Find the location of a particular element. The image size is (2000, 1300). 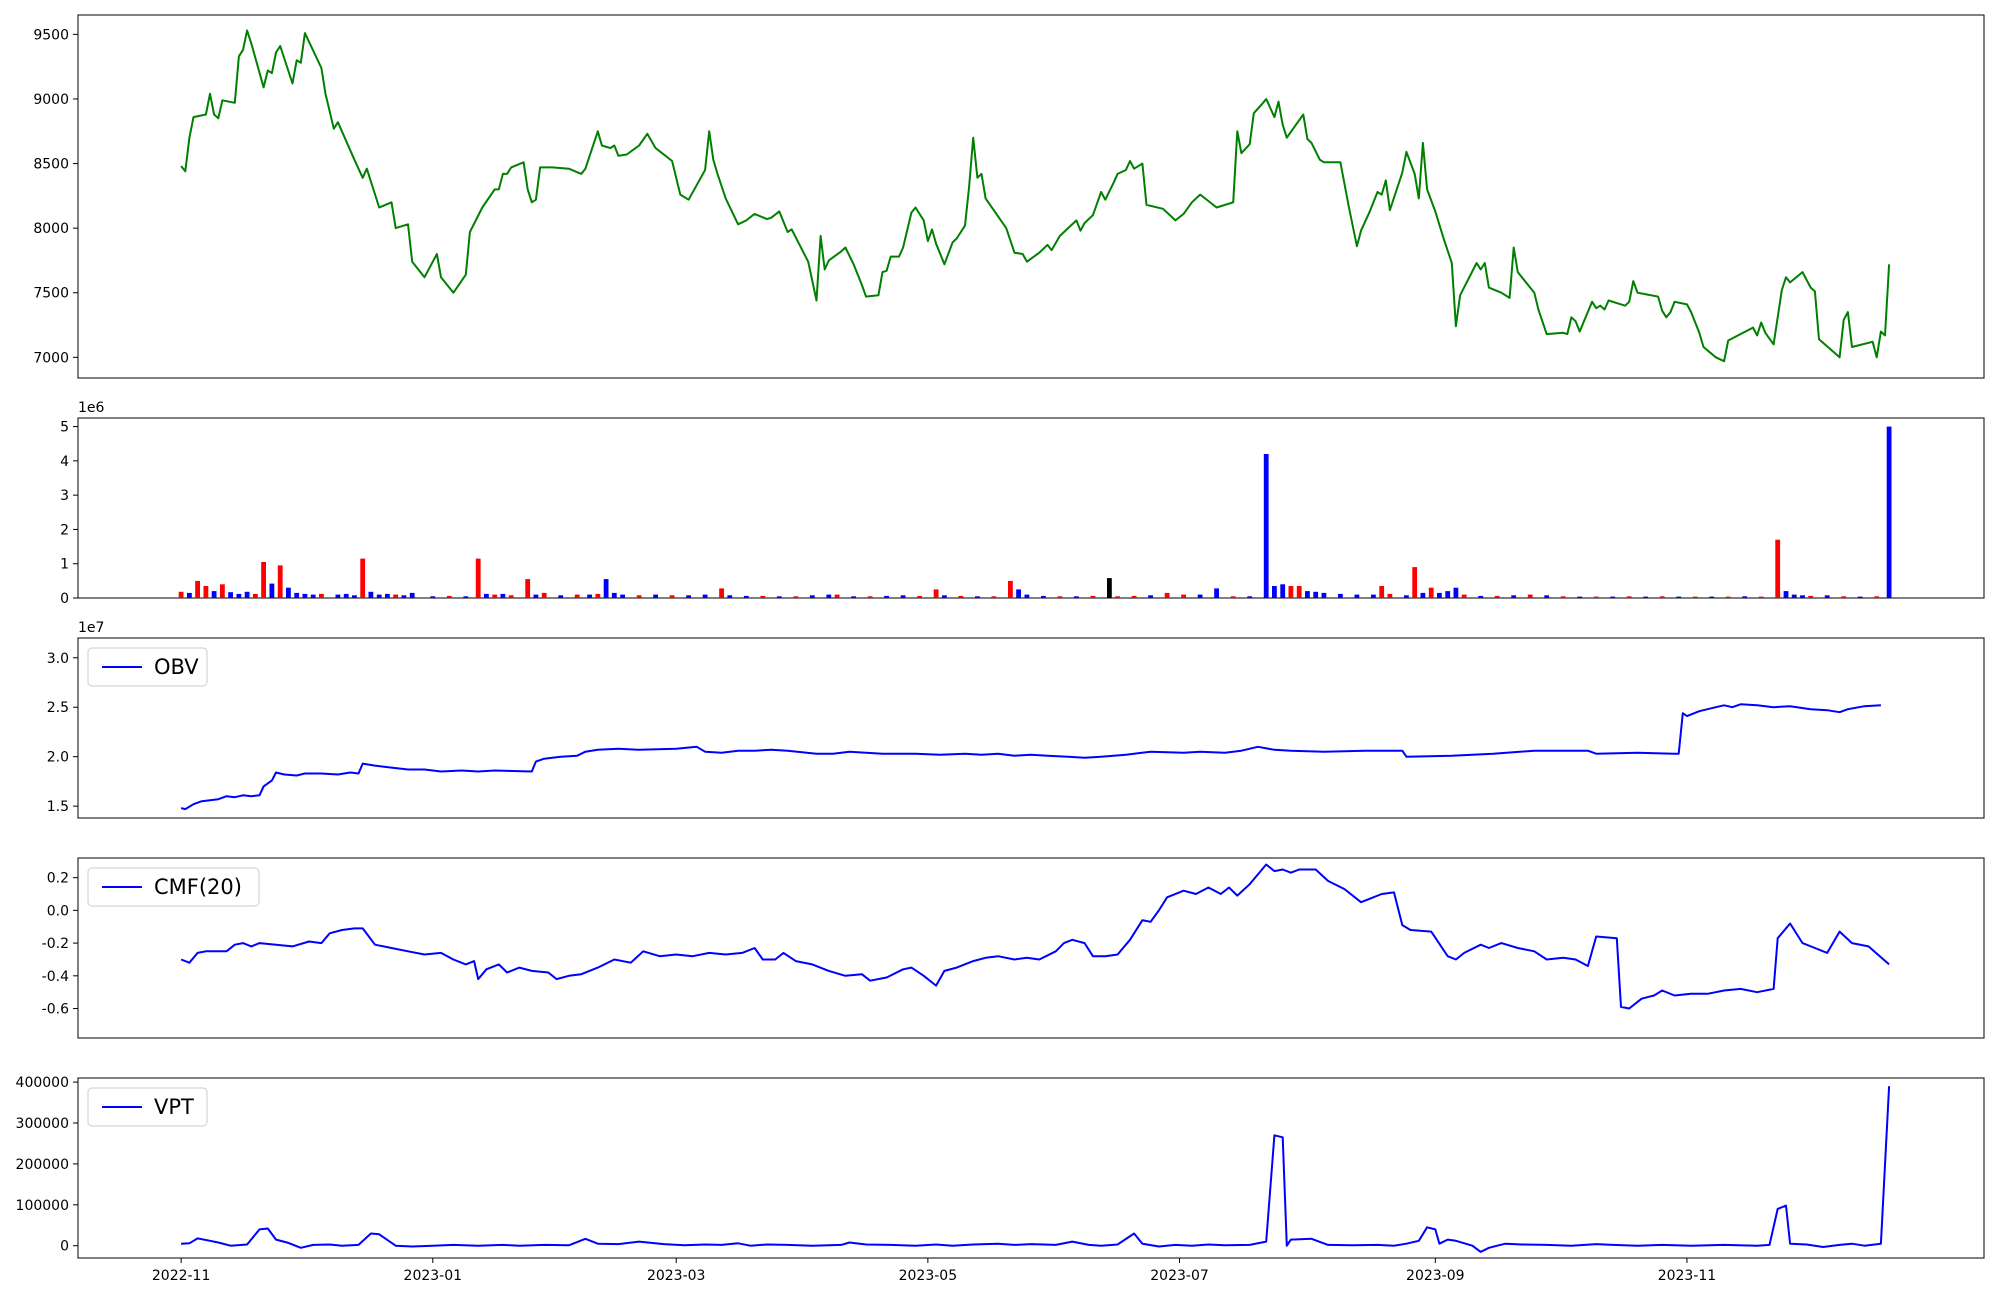

volume-ytick-label: 2 is located at coordinates (64, 530).